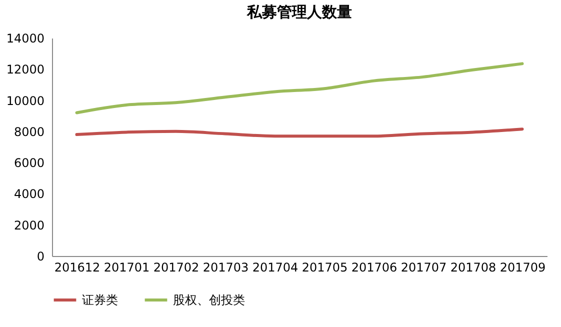 The width and height of the screenshot is (561, 327). Describe the element at coordinates (523, 267) in the screenshot. I see `x-tick-label: 201709` at that location.